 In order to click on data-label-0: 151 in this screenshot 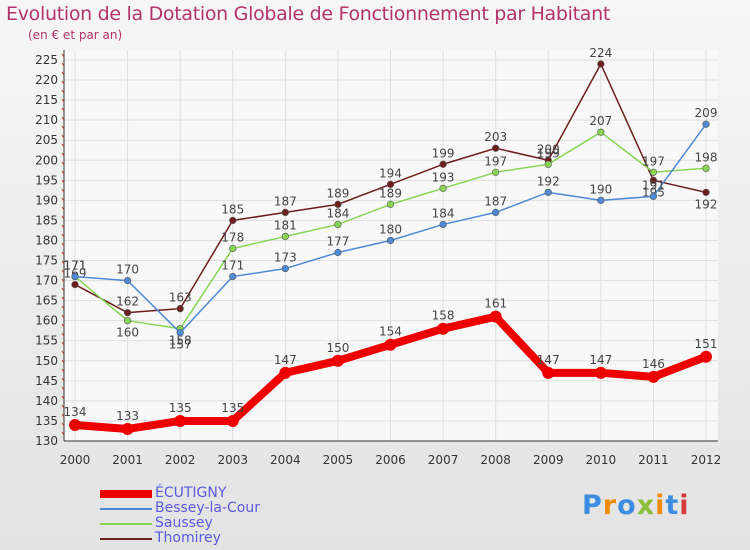, I will do `click(706, 344)`.